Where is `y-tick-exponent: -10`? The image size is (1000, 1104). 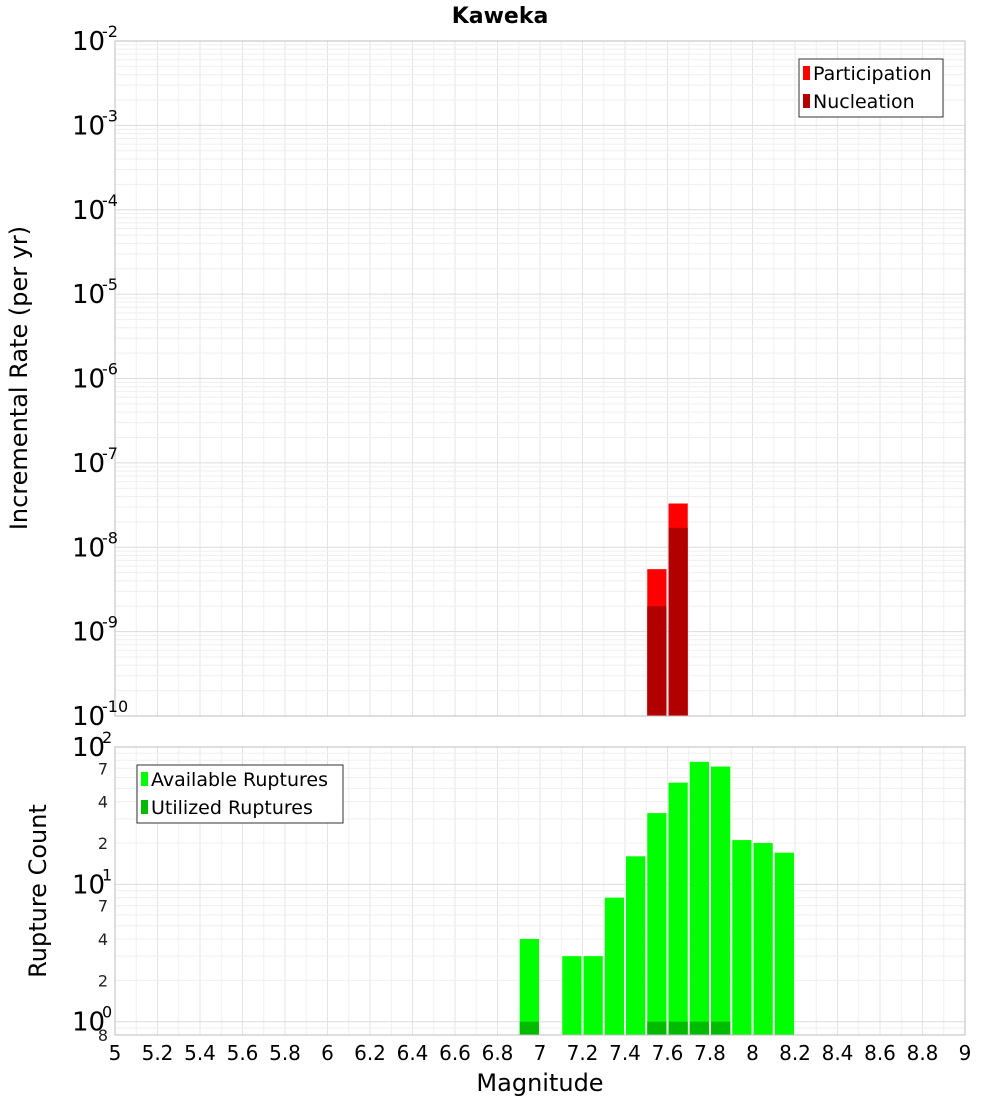 y-tick-exponent: -10 is located at coordinates (115, 706).